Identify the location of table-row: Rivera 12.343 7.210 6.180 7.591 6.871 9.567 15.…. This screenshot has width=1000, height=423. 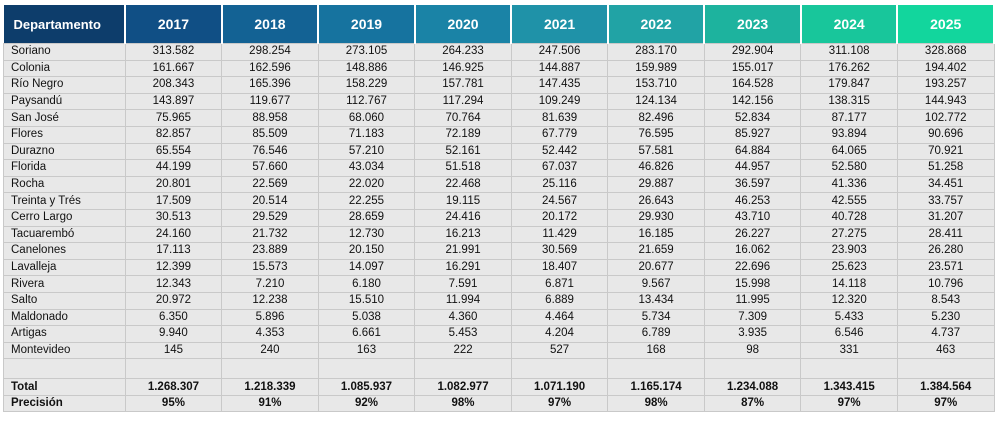
(499, 284).